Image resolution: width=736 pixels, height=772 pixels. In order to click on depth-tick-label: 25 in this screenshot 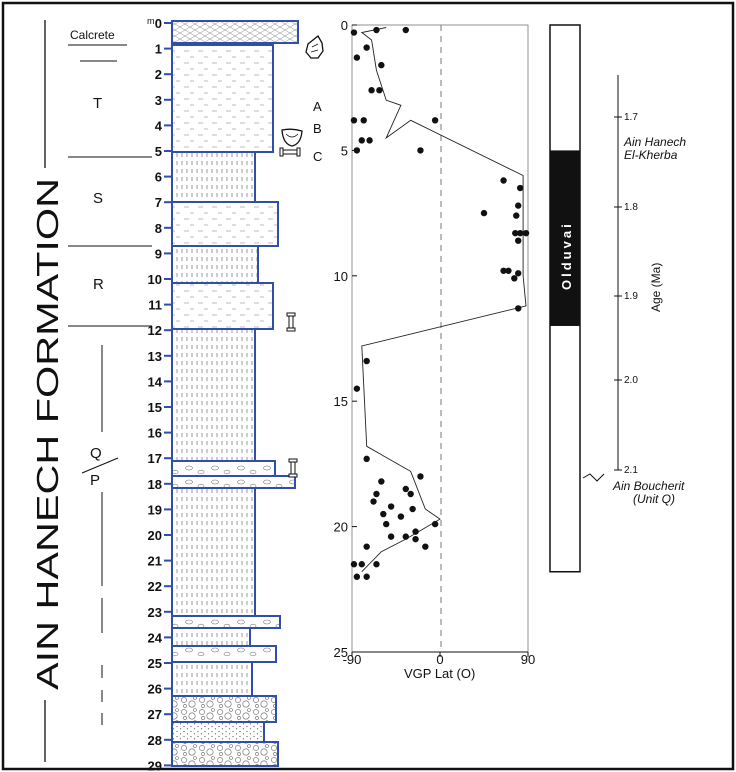, I will do `click(155, 663)`.